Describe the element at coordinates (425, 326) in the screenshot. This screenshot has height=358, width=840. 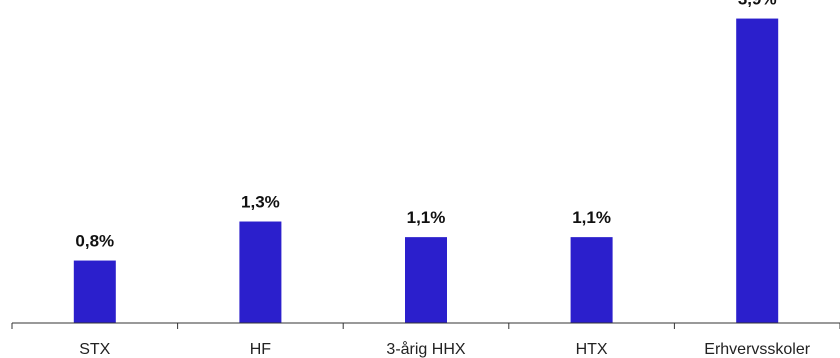
I see `x-axis-ticks` at that location.